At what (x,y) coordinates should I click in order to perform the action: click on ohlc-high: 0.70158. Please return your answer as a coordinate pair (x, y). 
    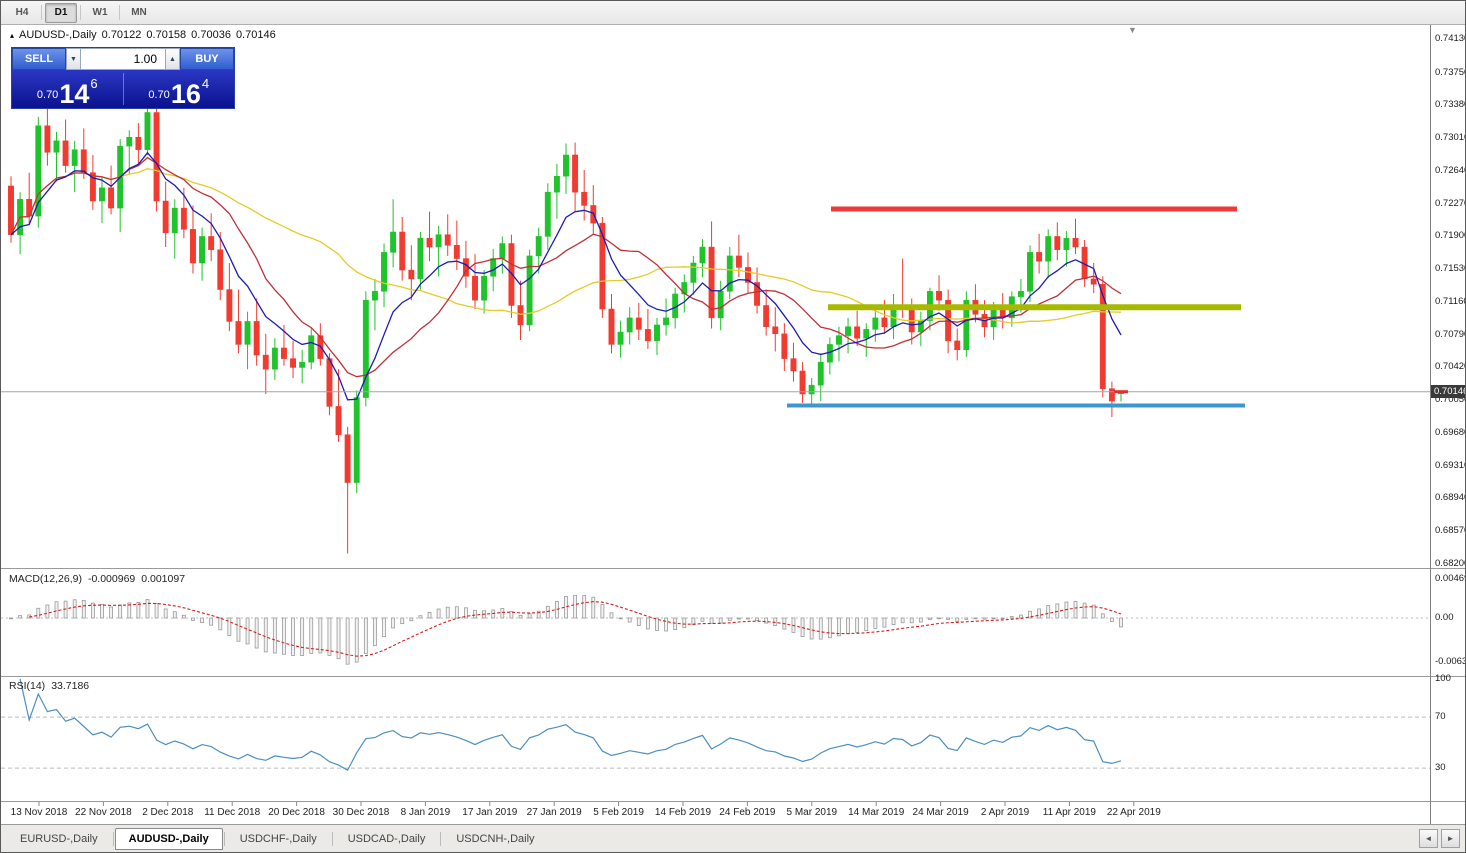
    Looking at the image, I should click on (166, 35).